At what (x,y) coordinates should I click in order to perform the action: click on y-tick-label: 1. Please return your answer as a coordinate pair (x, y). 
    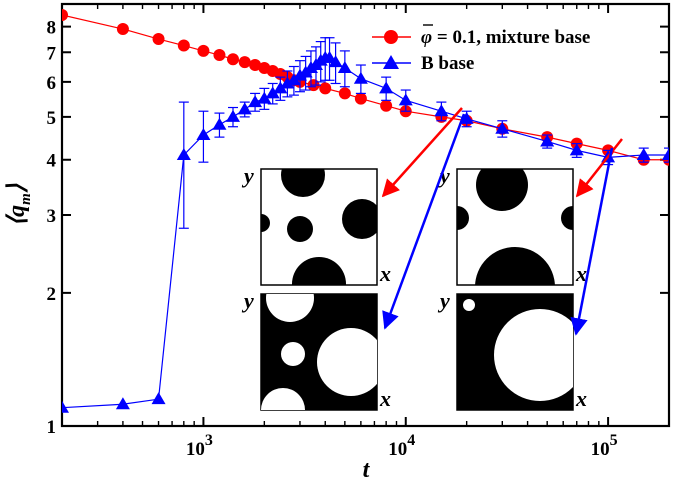
    Looking at the image, I should click on (52, 427).